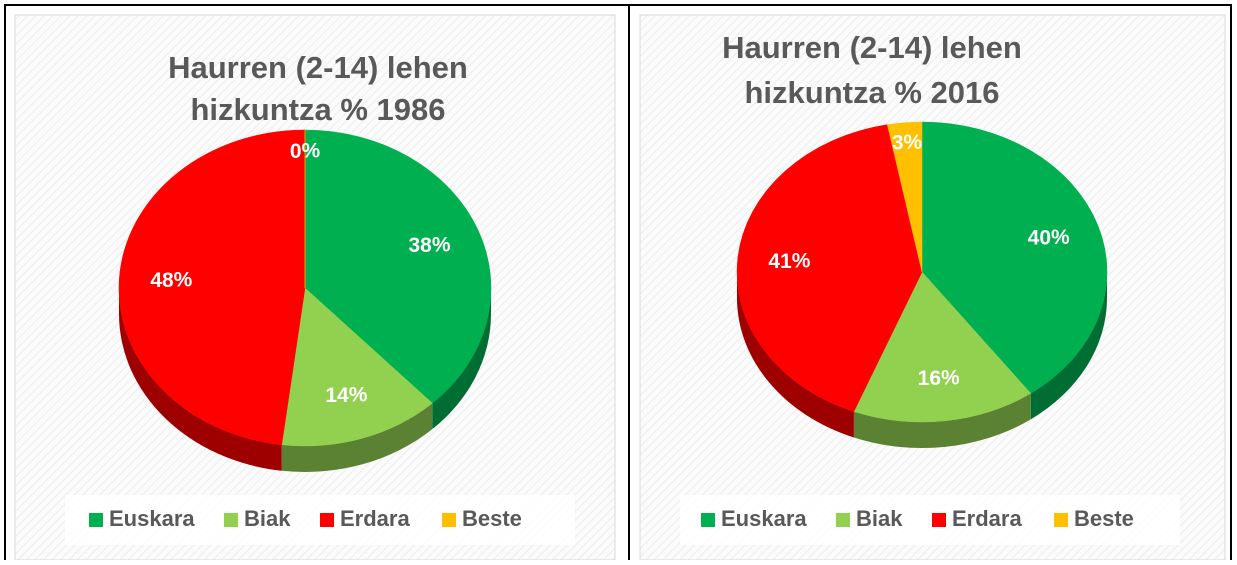 This screenshot has height=565, width=1237. I want to click on data-label: 38%, so click(429, 245).